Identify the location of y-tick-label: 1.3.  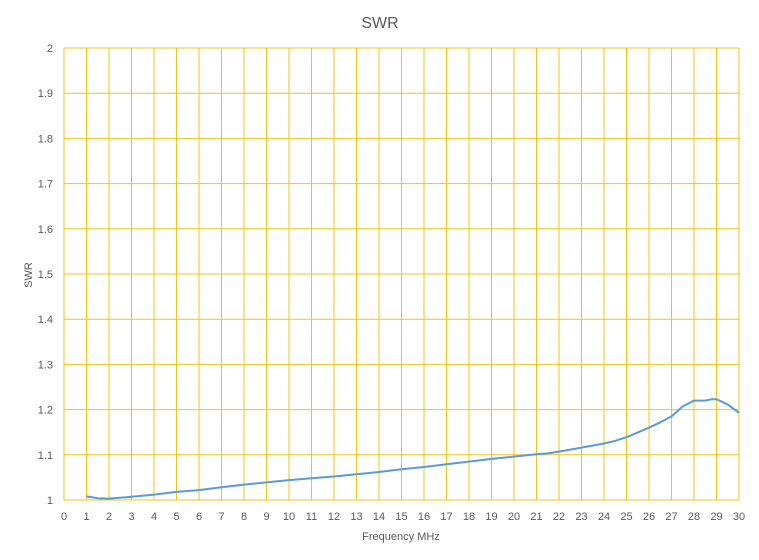
(45, 365).